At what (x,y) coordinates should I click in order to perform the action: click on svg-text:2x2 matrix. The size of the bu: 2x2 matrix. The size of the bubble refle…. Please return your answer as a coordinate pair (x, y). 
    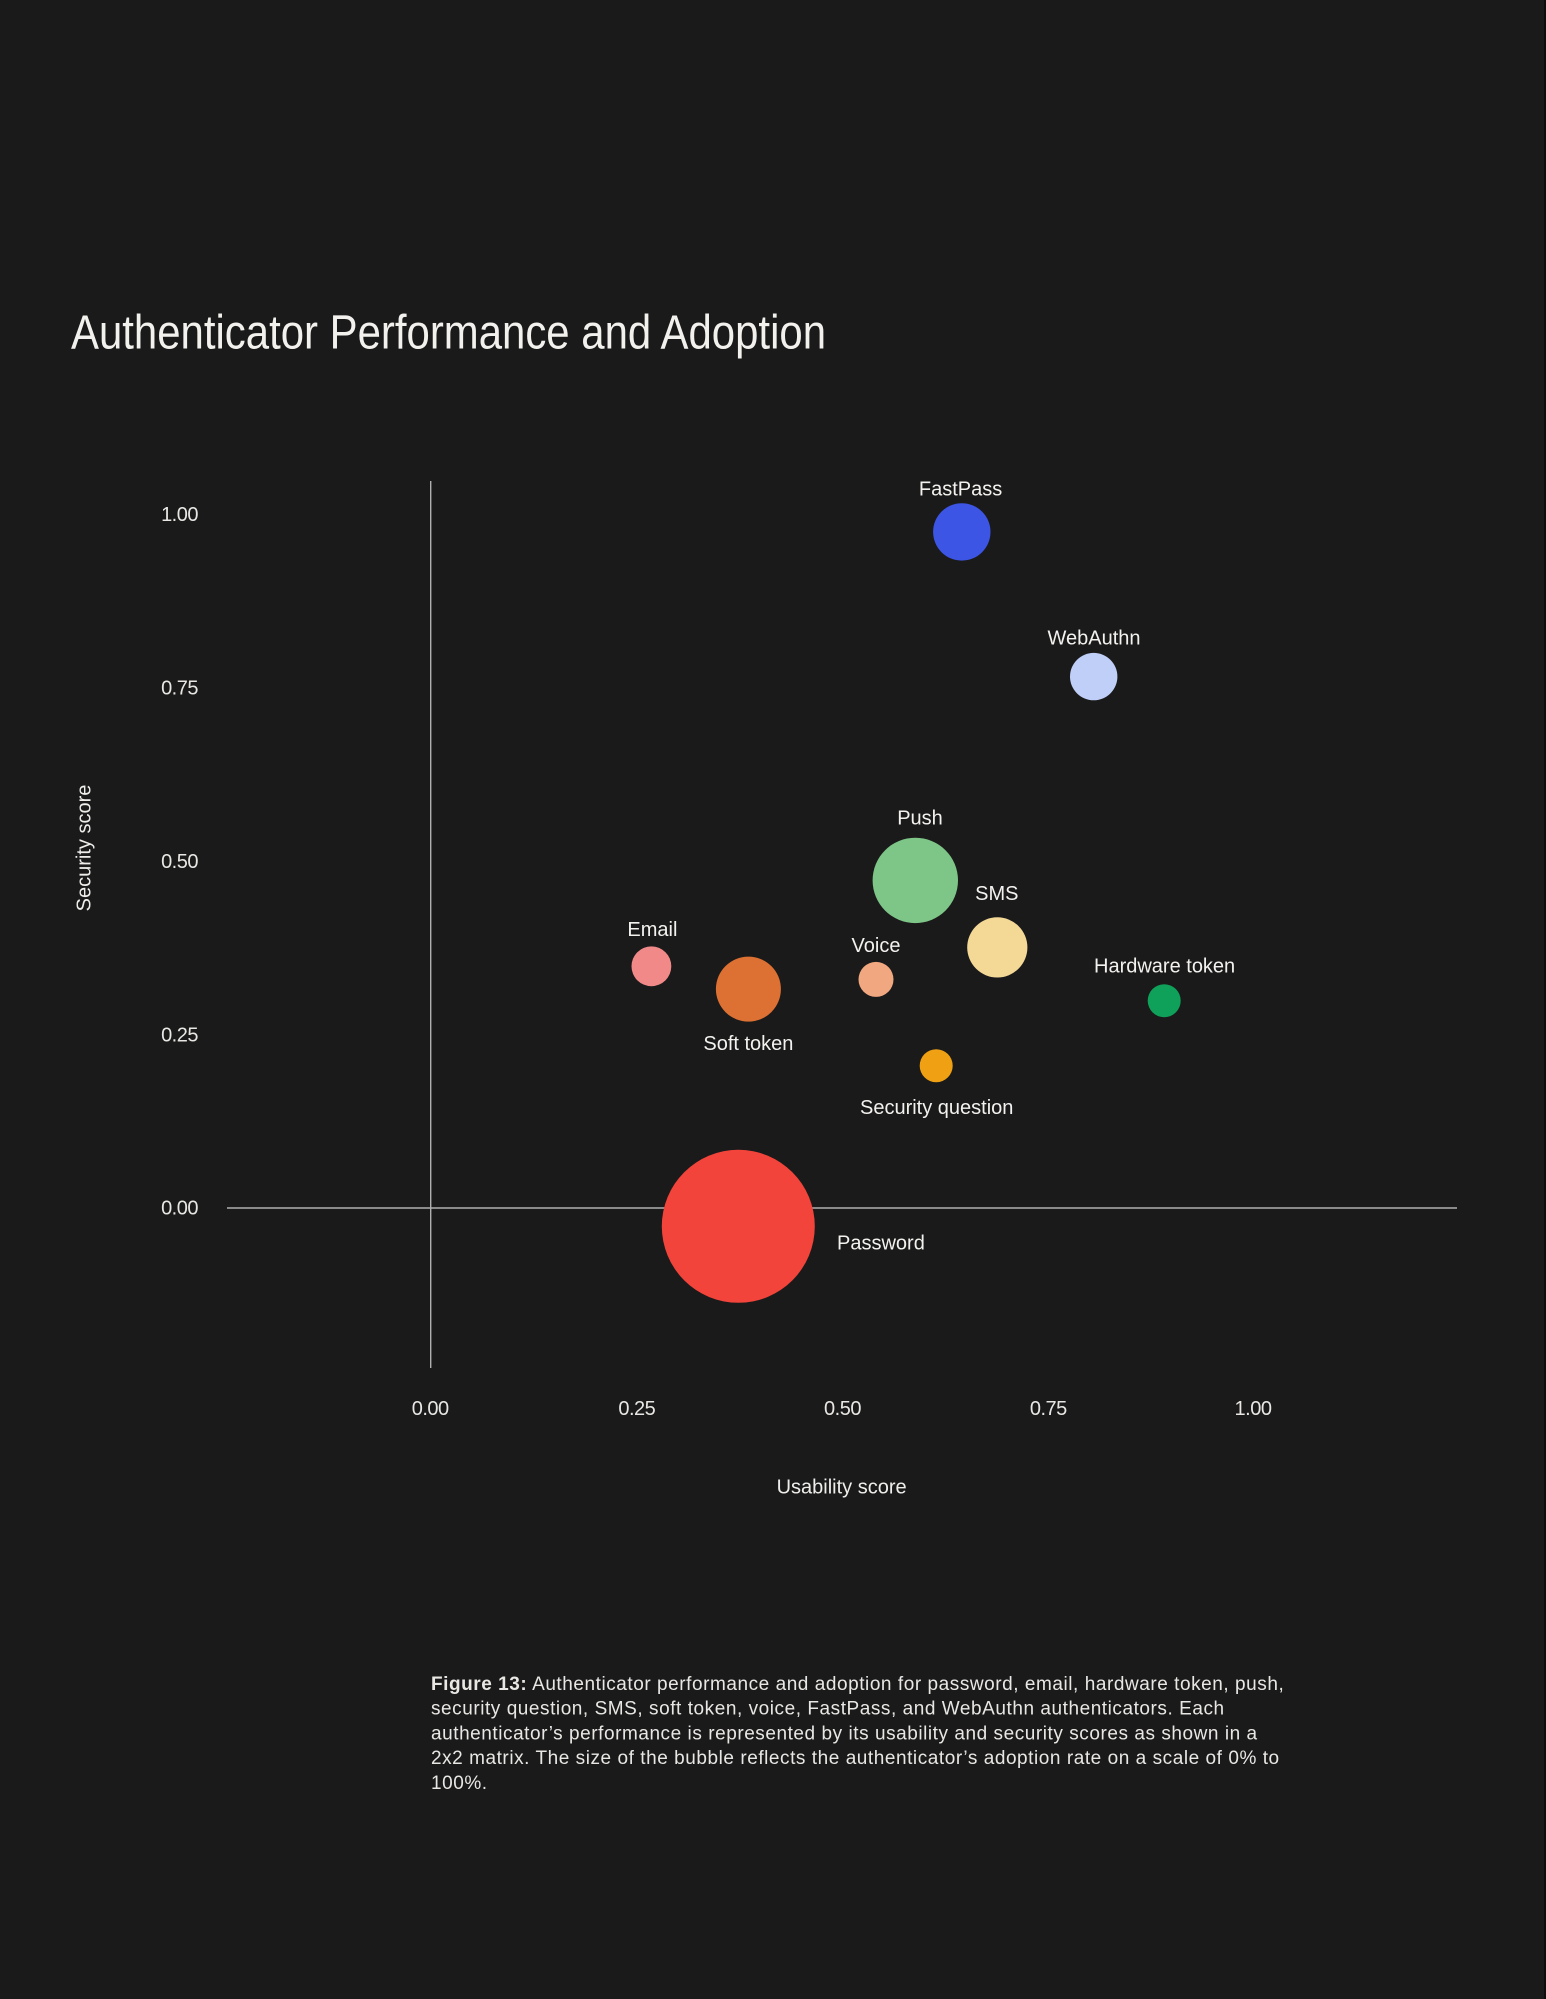
    Looking at the image, I should click on (855, 1758).